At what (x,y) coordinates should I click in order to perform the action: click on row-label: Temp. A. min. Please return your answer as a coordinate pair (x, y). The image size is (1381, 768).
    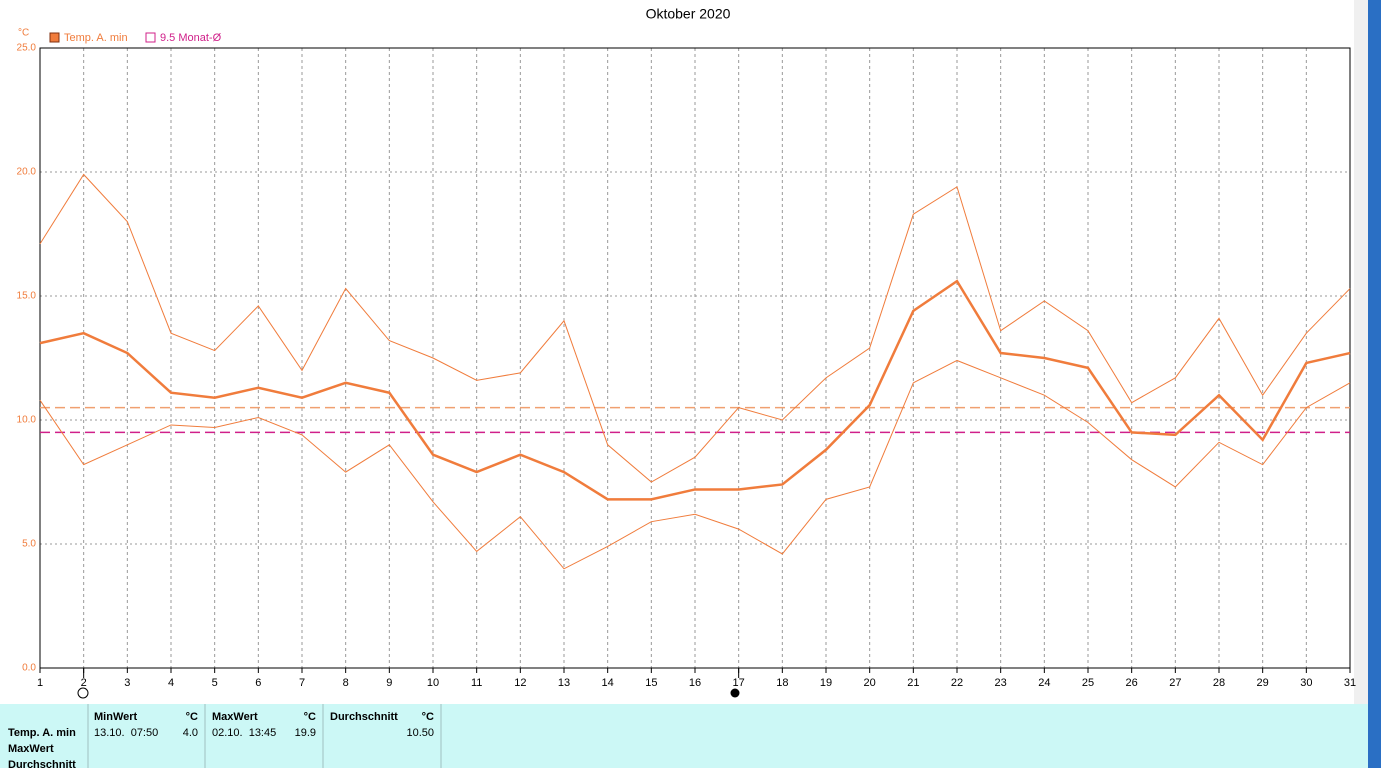
    Looking at the image, I should click on (42, 733).